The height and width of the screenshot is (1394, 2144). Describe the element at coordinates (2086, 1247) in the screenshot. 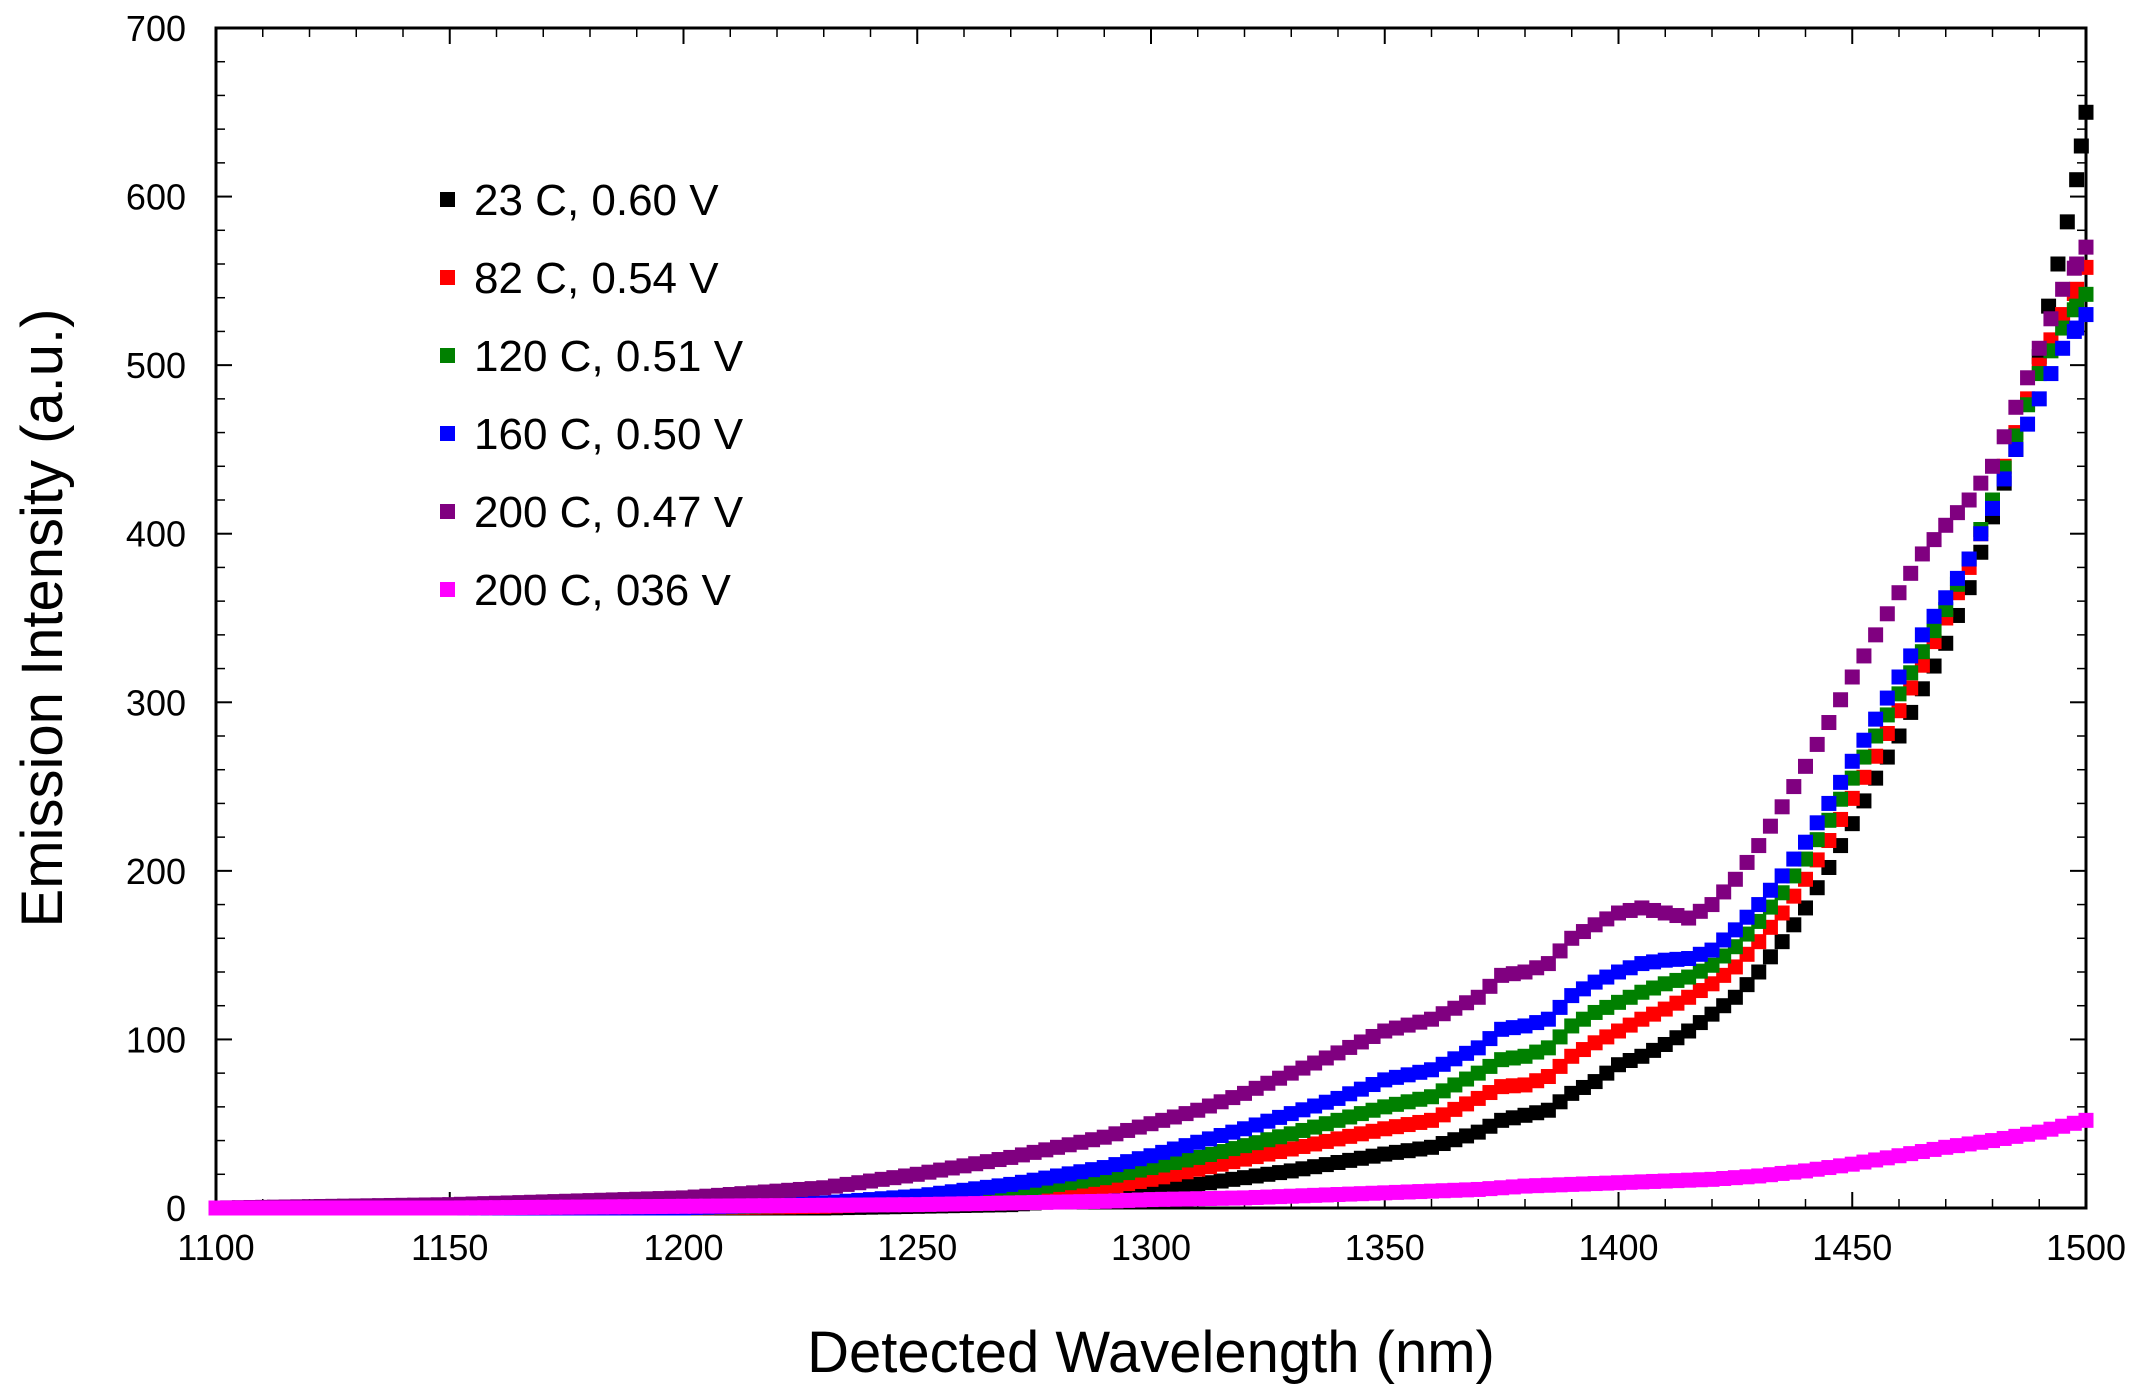

I see `x-tick-label: 1500` at that location.